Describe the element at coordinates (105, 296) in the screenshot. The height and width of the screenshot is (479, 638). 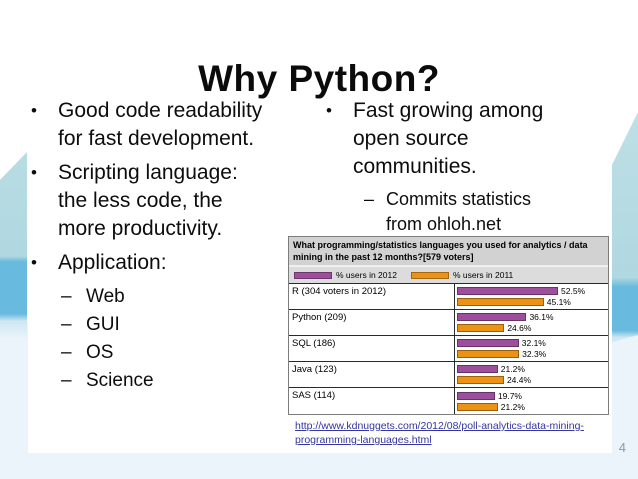
I see `sub-bullet-label: Web` at that location.